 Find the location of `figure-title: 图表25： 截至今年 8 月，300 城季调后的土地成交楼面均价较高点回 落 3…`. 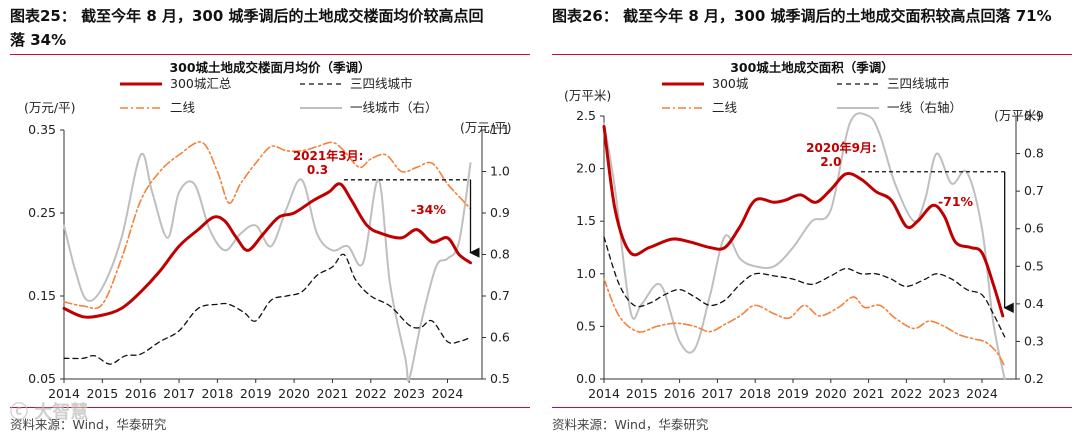

figure-title: 图表25： 截至今年 8 月，300 城季调后的土地成交楼面均价较高点回 落 3… is located at coordinates (270, 28).